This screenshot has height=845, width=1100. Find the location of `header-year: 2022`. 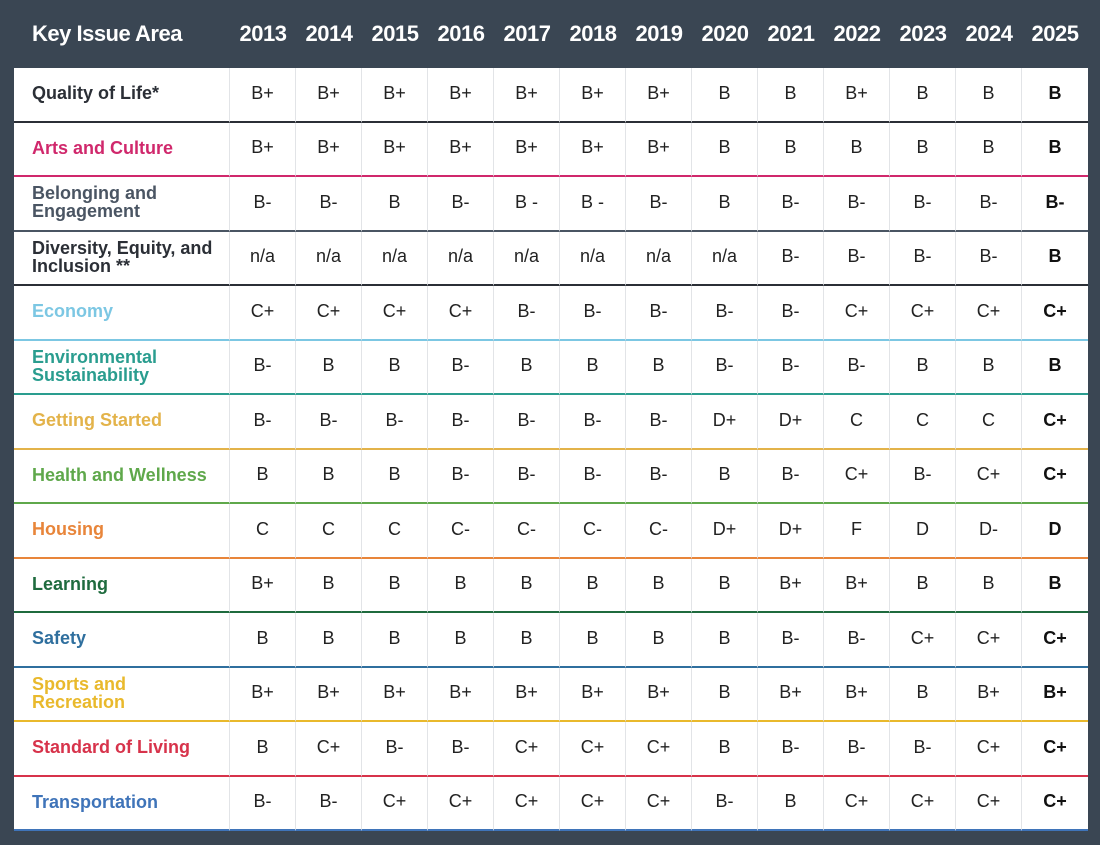

header-year: 2022 is located at coordinates (857, 33).